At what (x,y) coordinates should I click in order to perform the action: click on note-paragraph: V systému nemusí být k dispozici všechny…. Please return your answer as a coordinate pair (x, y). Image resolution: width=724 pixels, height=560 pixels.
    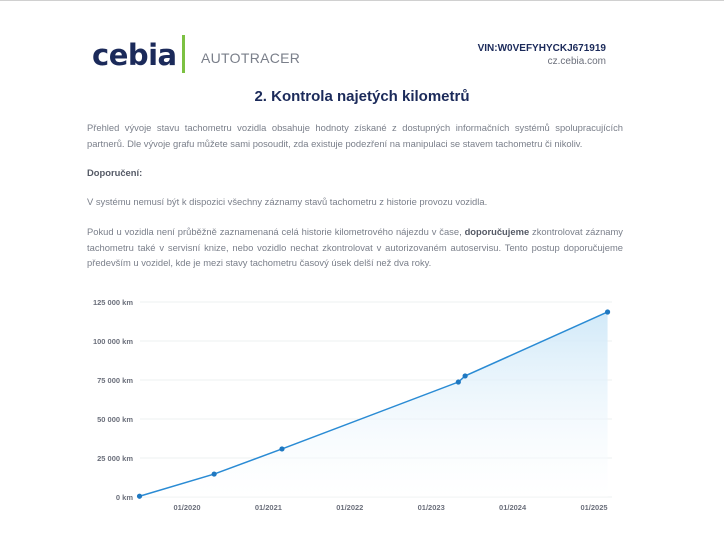
    Looking at the image, I should click on (287, 201).